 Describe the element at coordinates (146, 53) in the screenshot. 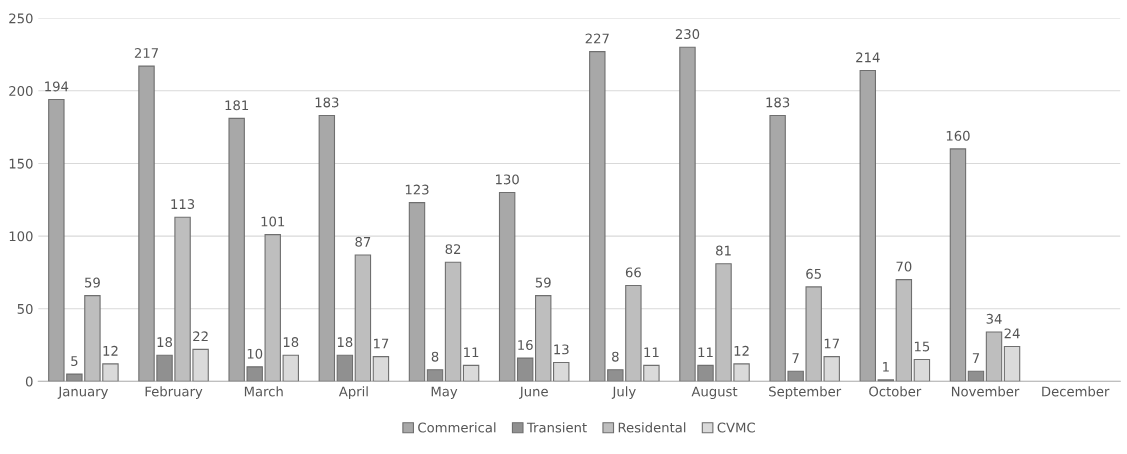

I see `data-label: 217` at that location.